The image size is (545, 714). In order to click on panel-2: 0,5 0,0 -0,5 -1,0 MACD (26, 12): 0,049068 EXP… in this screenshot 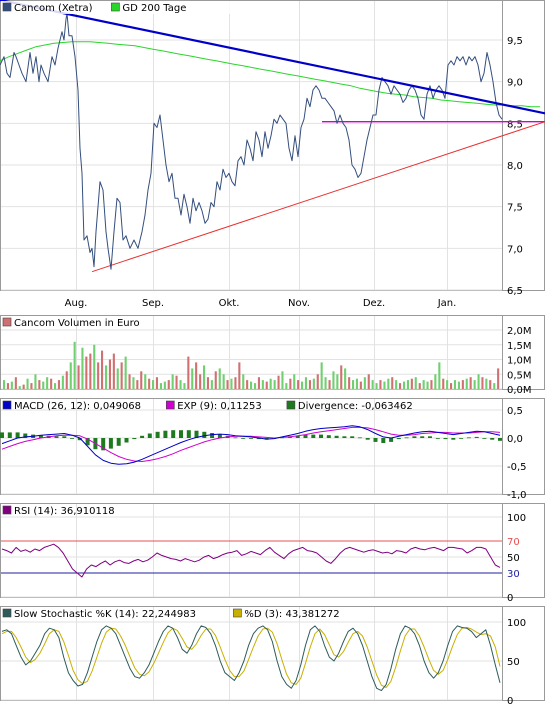, I will do `click(272, 449)`.